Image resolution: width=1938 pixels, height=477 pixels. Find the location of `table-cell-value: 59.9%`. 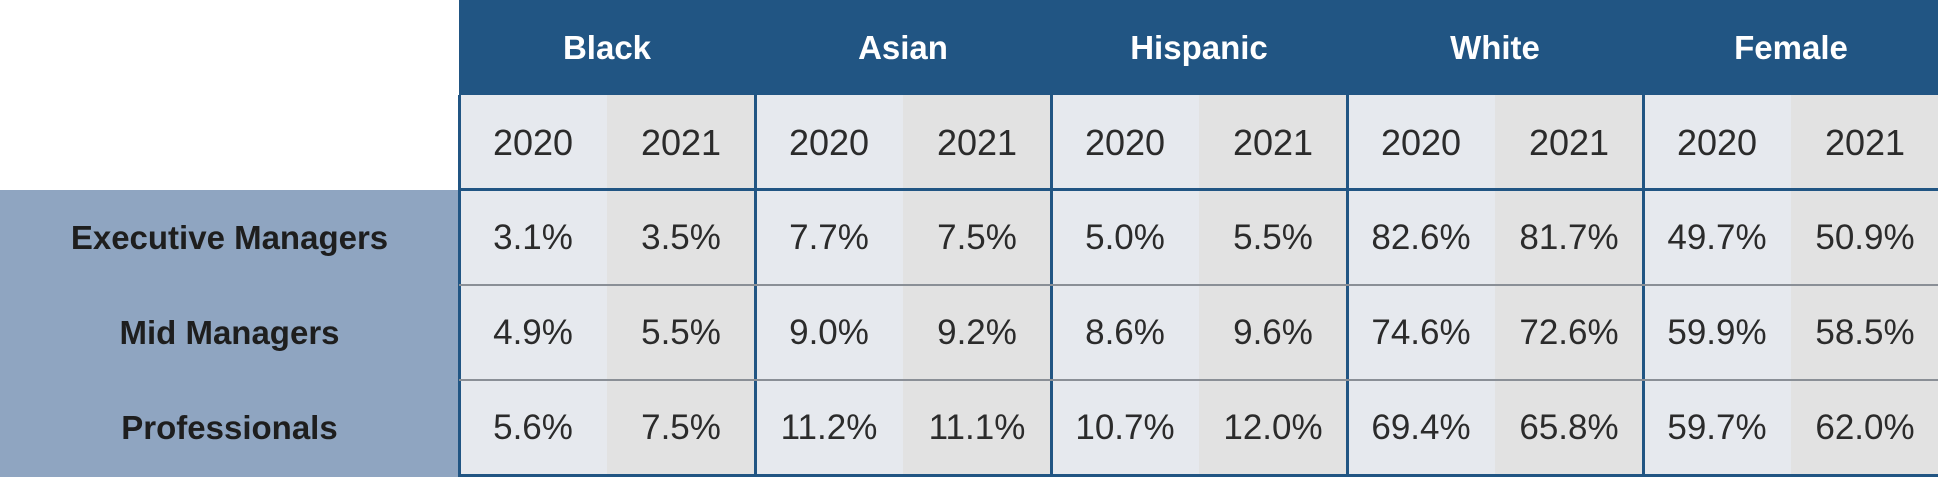

table-cell-value: 59.9% is located at coordinates (1717, 332).